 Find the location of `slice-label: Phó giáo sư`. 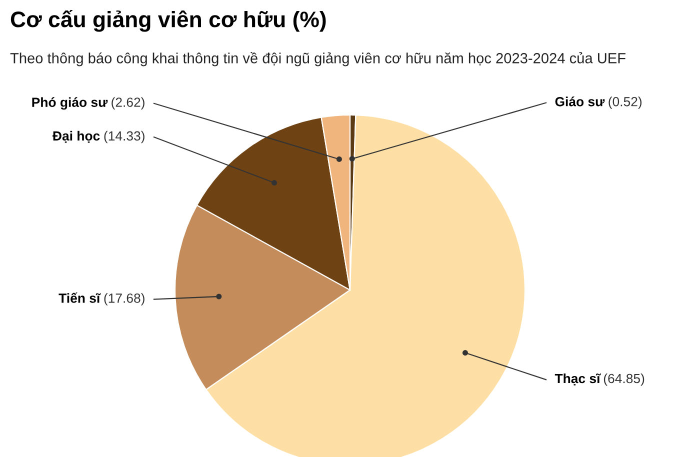

slice-label: Phó giáo sư is located at coordinates (70, 103).